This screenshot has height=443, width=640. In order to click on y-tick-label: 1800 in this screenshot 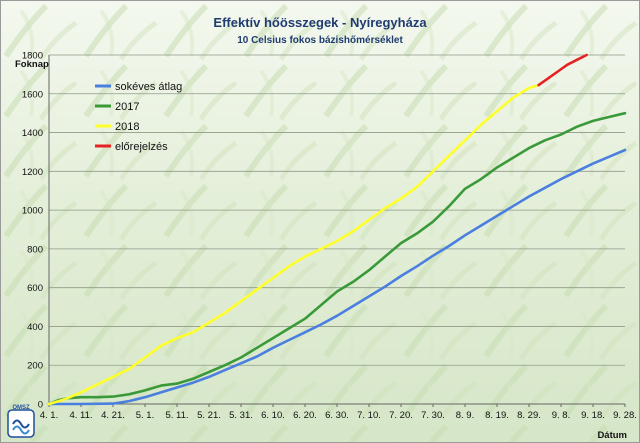, I will do `click(32, 56)`.